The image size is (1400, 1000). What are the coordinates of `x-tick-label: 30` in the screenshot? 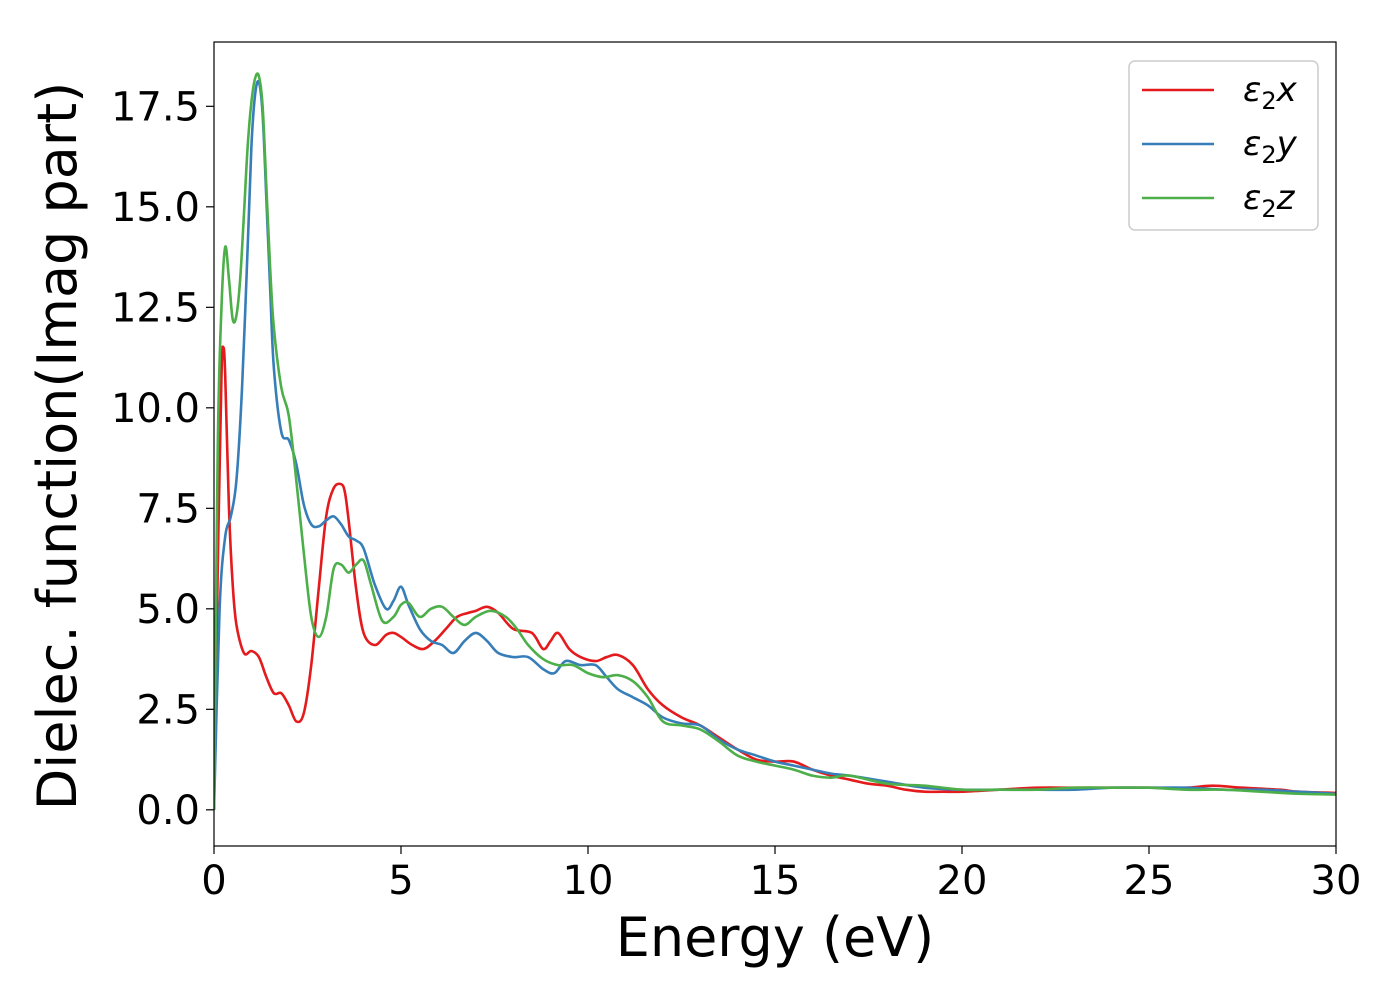 It's located at (1336, 881).